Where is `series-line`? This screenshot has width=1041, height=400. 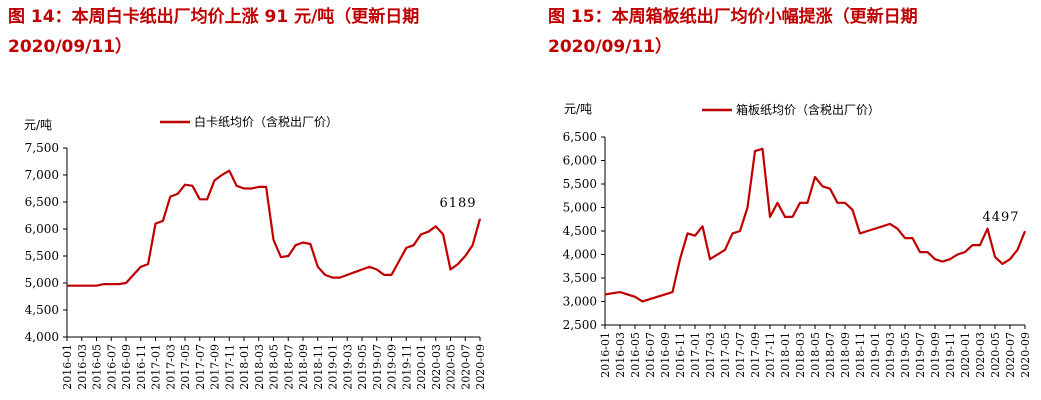 series-line is located at coordinates (274, 228).